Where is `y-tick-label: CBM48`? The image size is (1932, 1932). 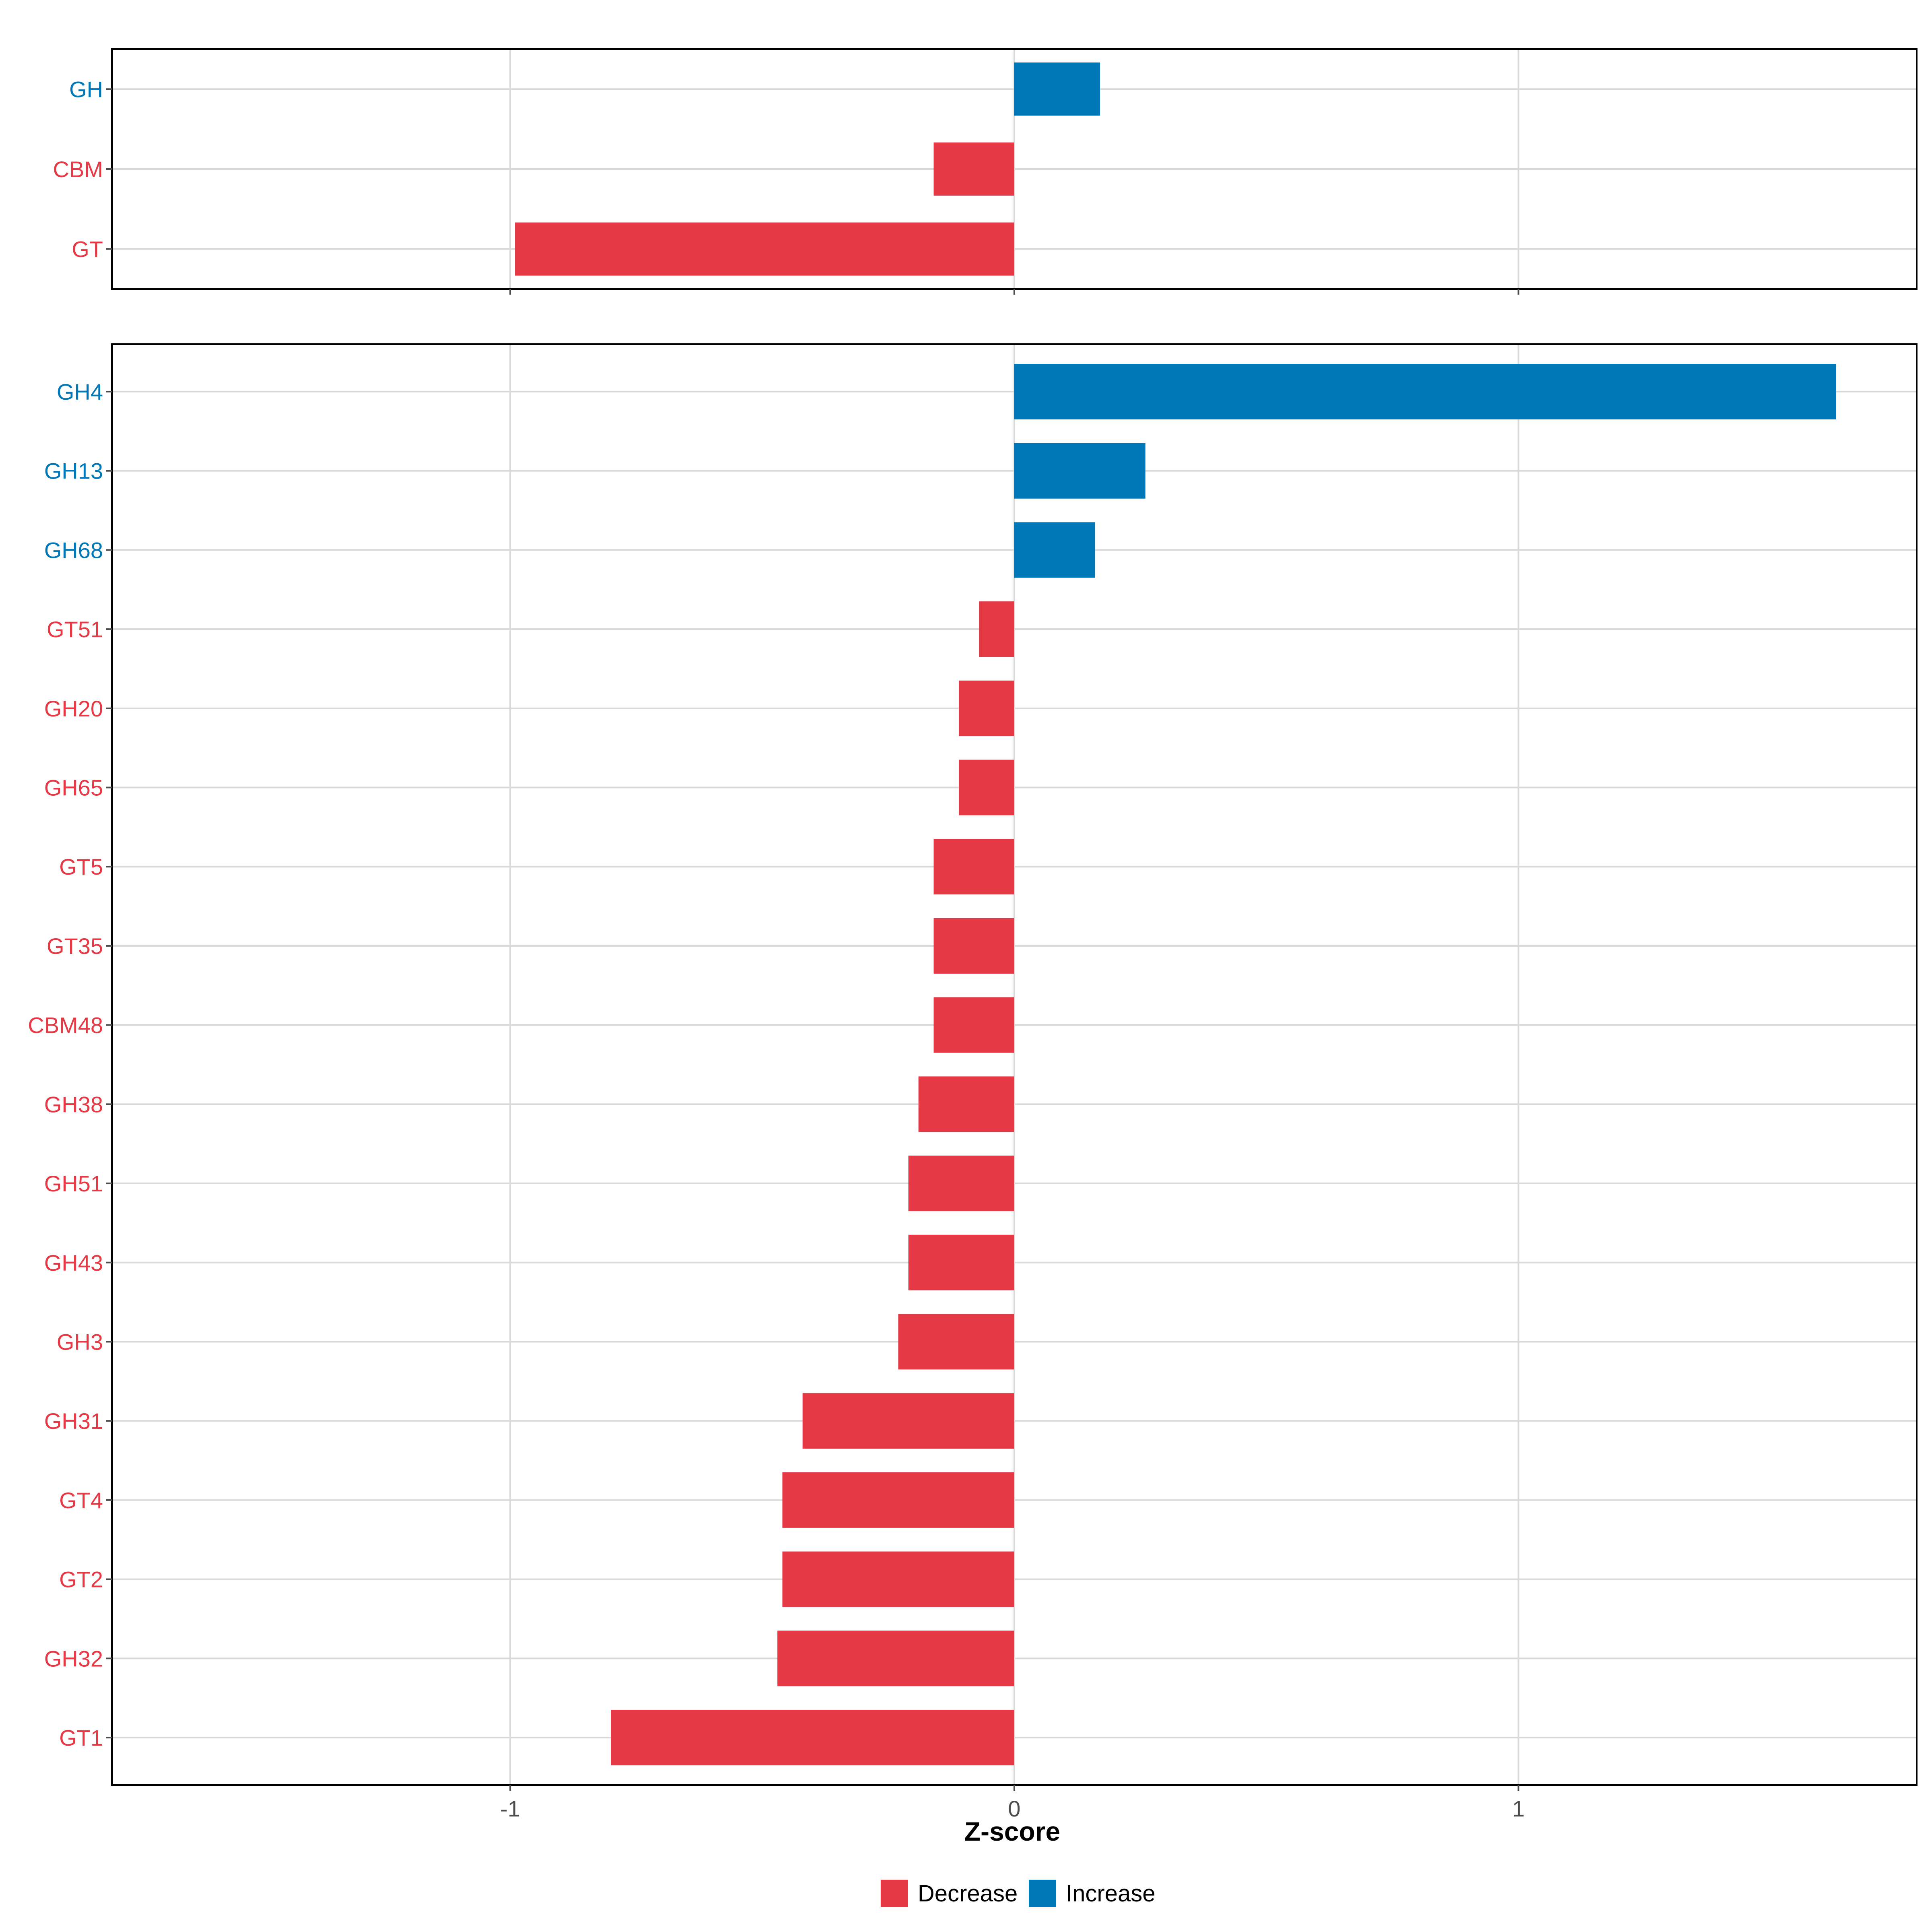
y-tick-label: CBM48 is located at coordinates (65, 1025).